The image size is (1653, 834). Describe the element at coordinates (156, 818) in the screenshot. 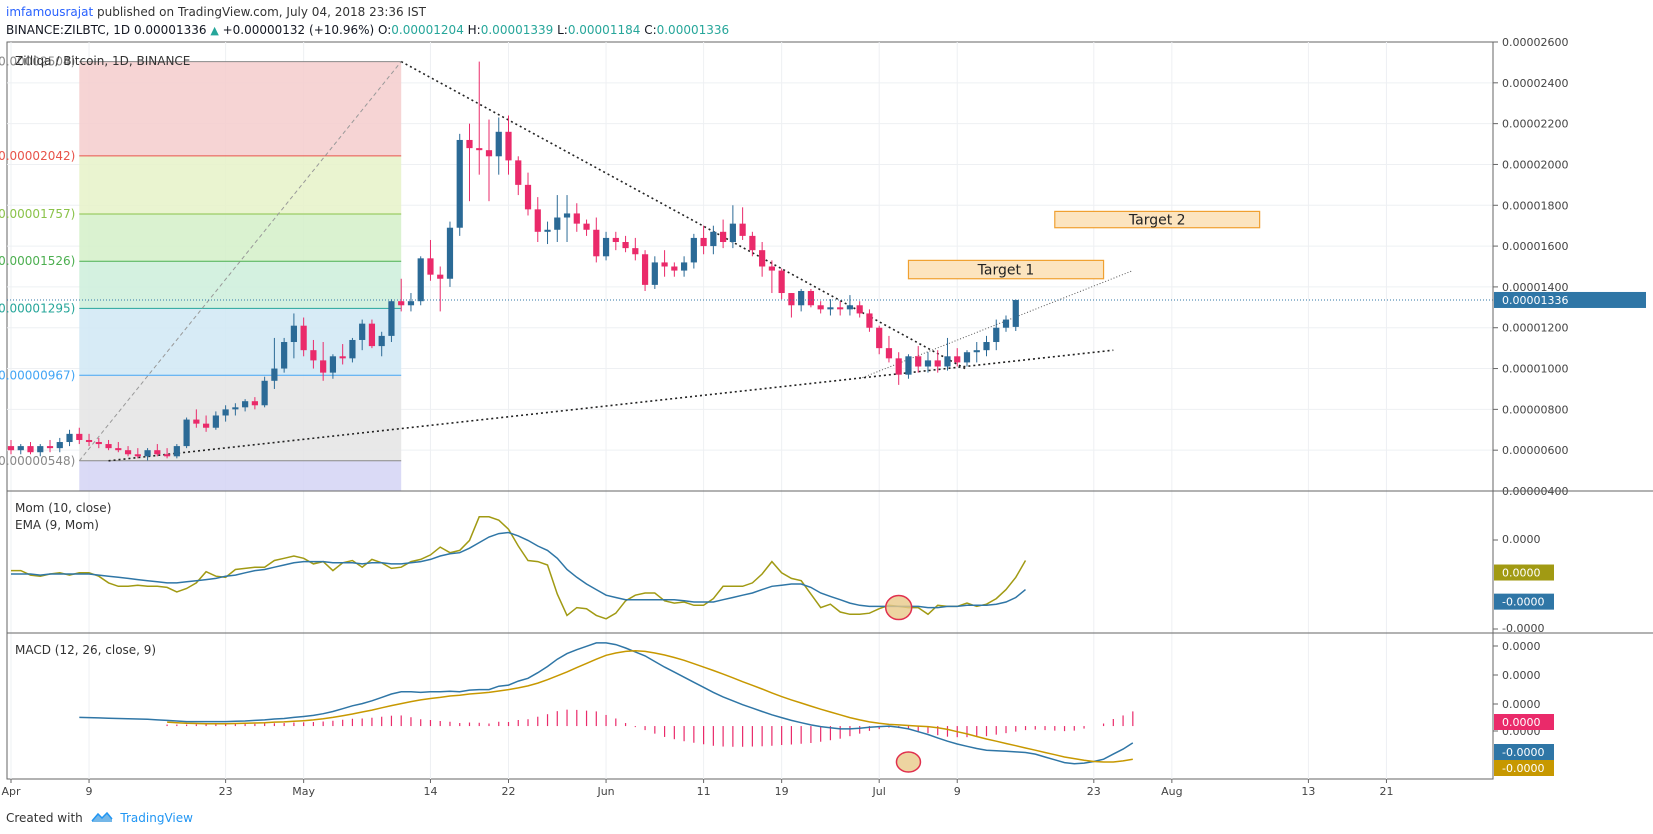

I see `tradingview-link: TradingView` at that location.